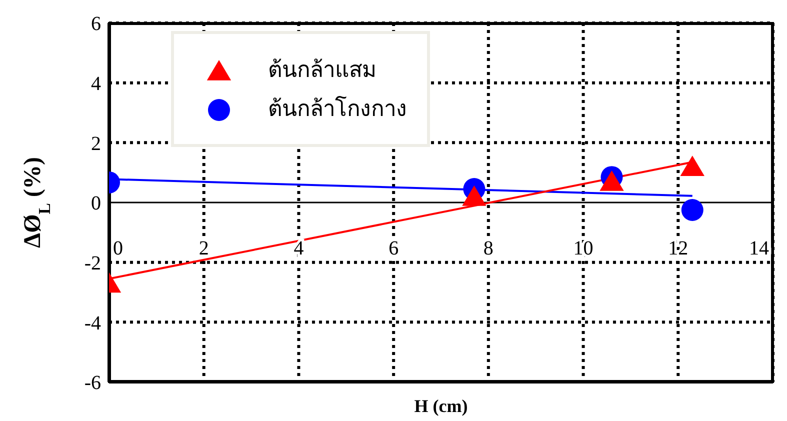  What do you see at coordinates (322, 70) in the screenshot?
I see `legend-label: ต้นกล้าแสม` at bounding box center [322, 70].